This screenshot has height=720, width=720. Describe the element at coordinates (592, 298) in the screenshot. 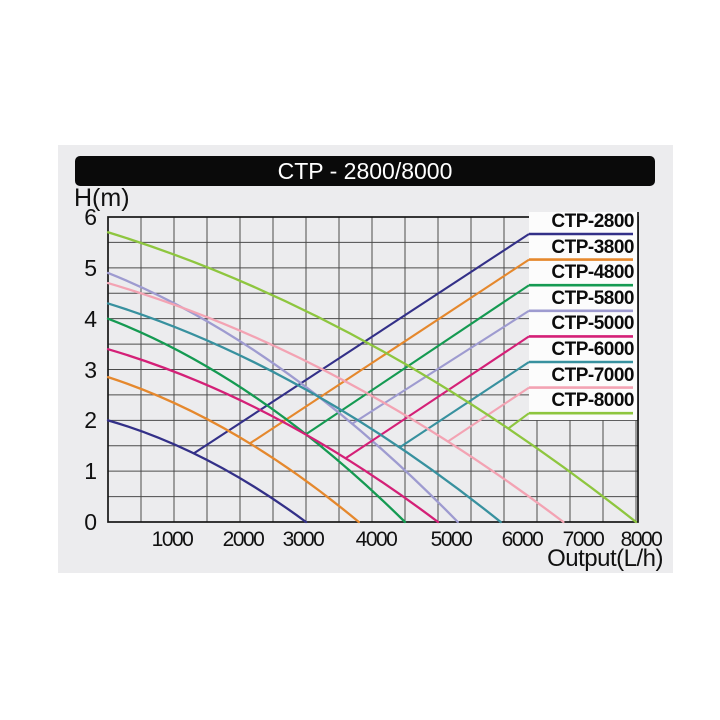

I see `legend-label-CTP-5800: CTP-5800` at that location.